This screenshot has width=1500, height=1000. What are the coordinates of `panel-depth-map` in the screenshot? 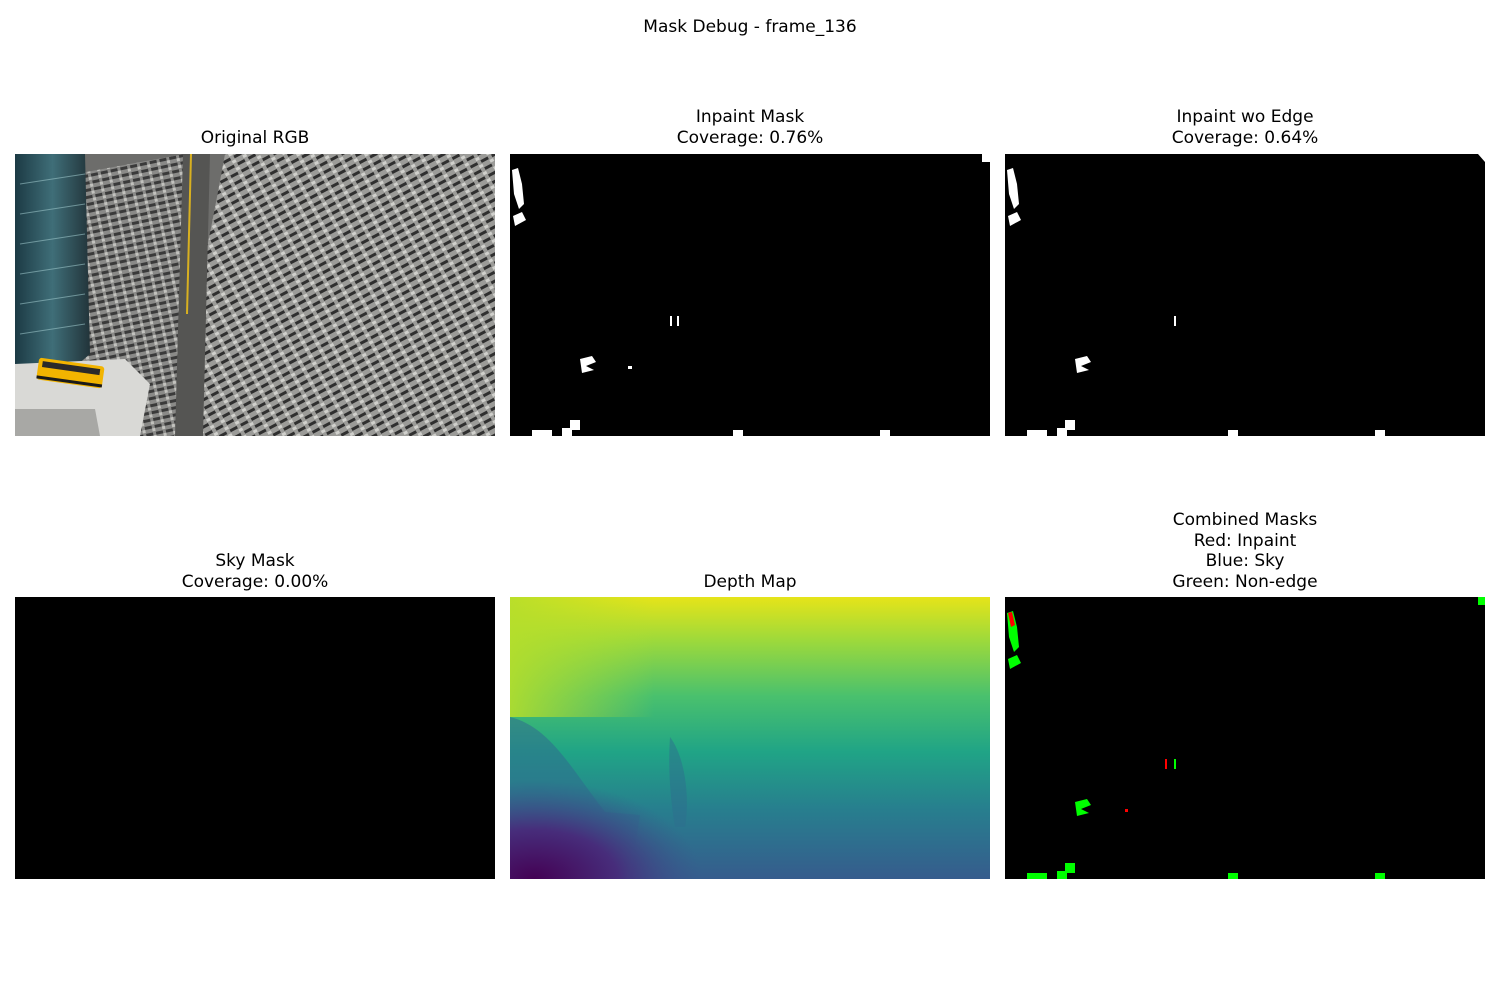 It's located at (750, 738).